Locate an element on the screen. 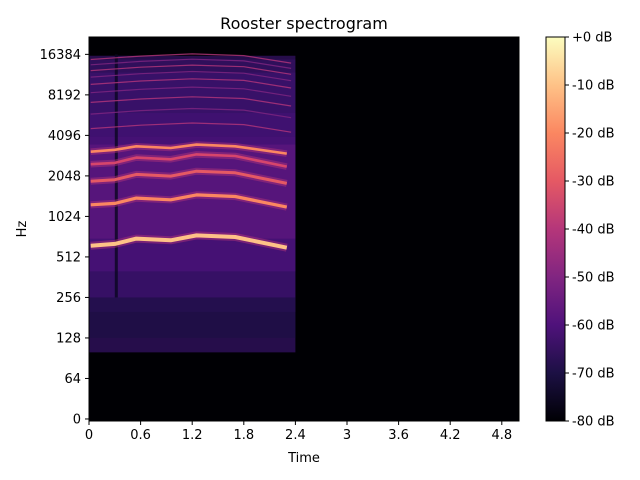 Image resolution: width=640 pixels, height=480 pixels. colorbar-tick-label: -60 dB is located at coordinates (593, 326).